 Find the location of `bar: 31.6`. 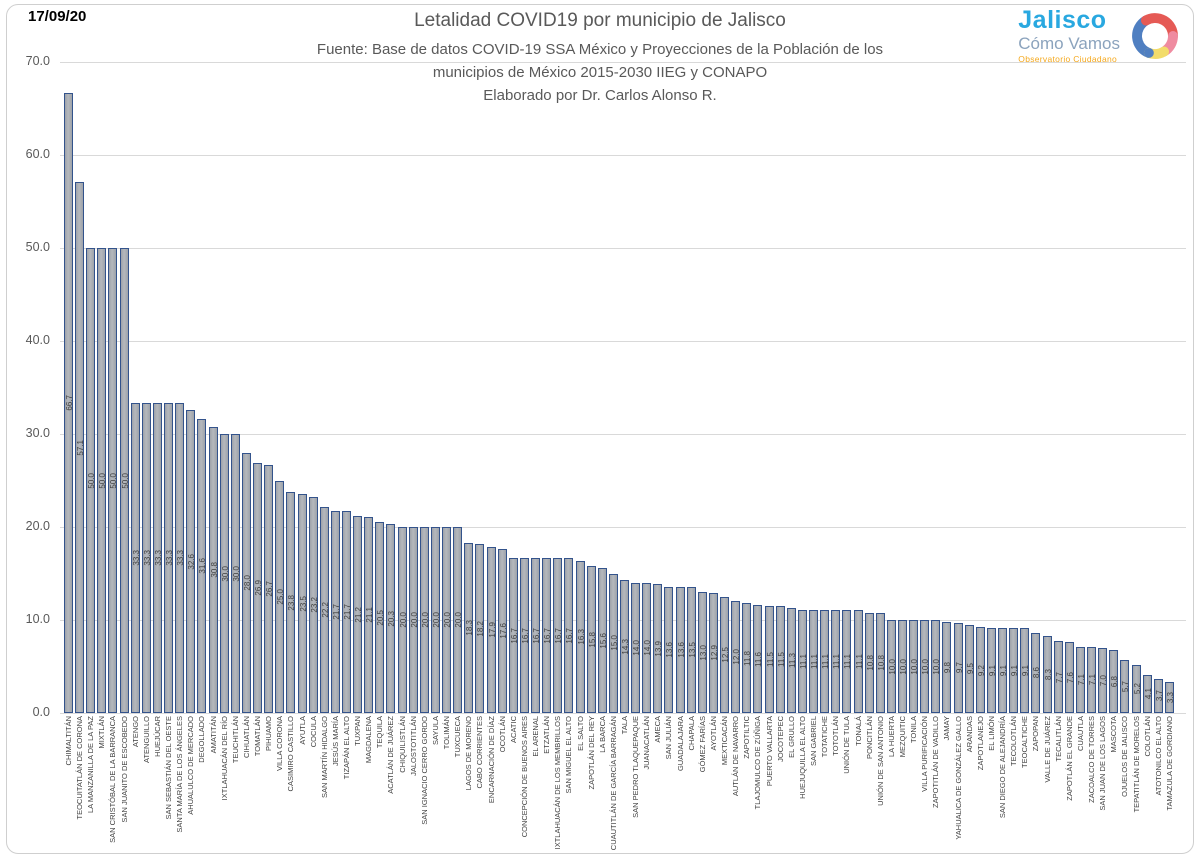

bar: 31.6 is located at coordinates (202, 566).